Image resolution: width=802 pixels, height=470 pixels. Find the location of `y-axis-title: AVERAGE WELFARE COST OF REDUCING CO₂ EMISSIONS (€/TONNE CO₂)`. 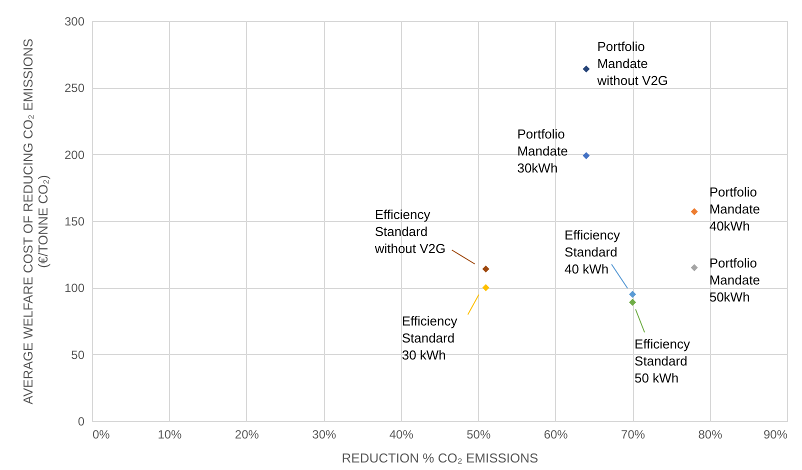

y-axis-title: AVERAGE WELFARE COST OF REDUCING CO₂ EMISSIONS (€/TONNE CO₂) is located at coordinates (35, 221).